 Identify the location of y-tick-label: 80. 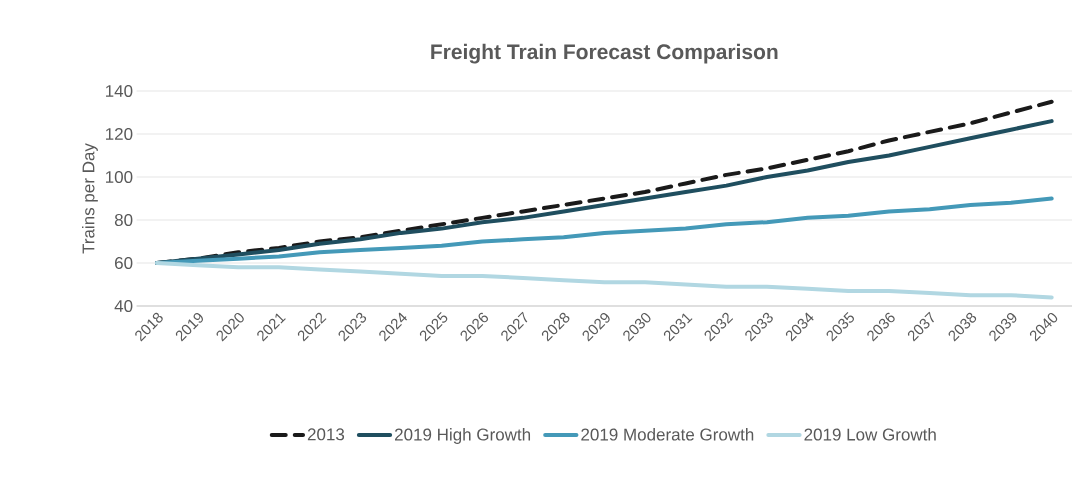
(123, 220).